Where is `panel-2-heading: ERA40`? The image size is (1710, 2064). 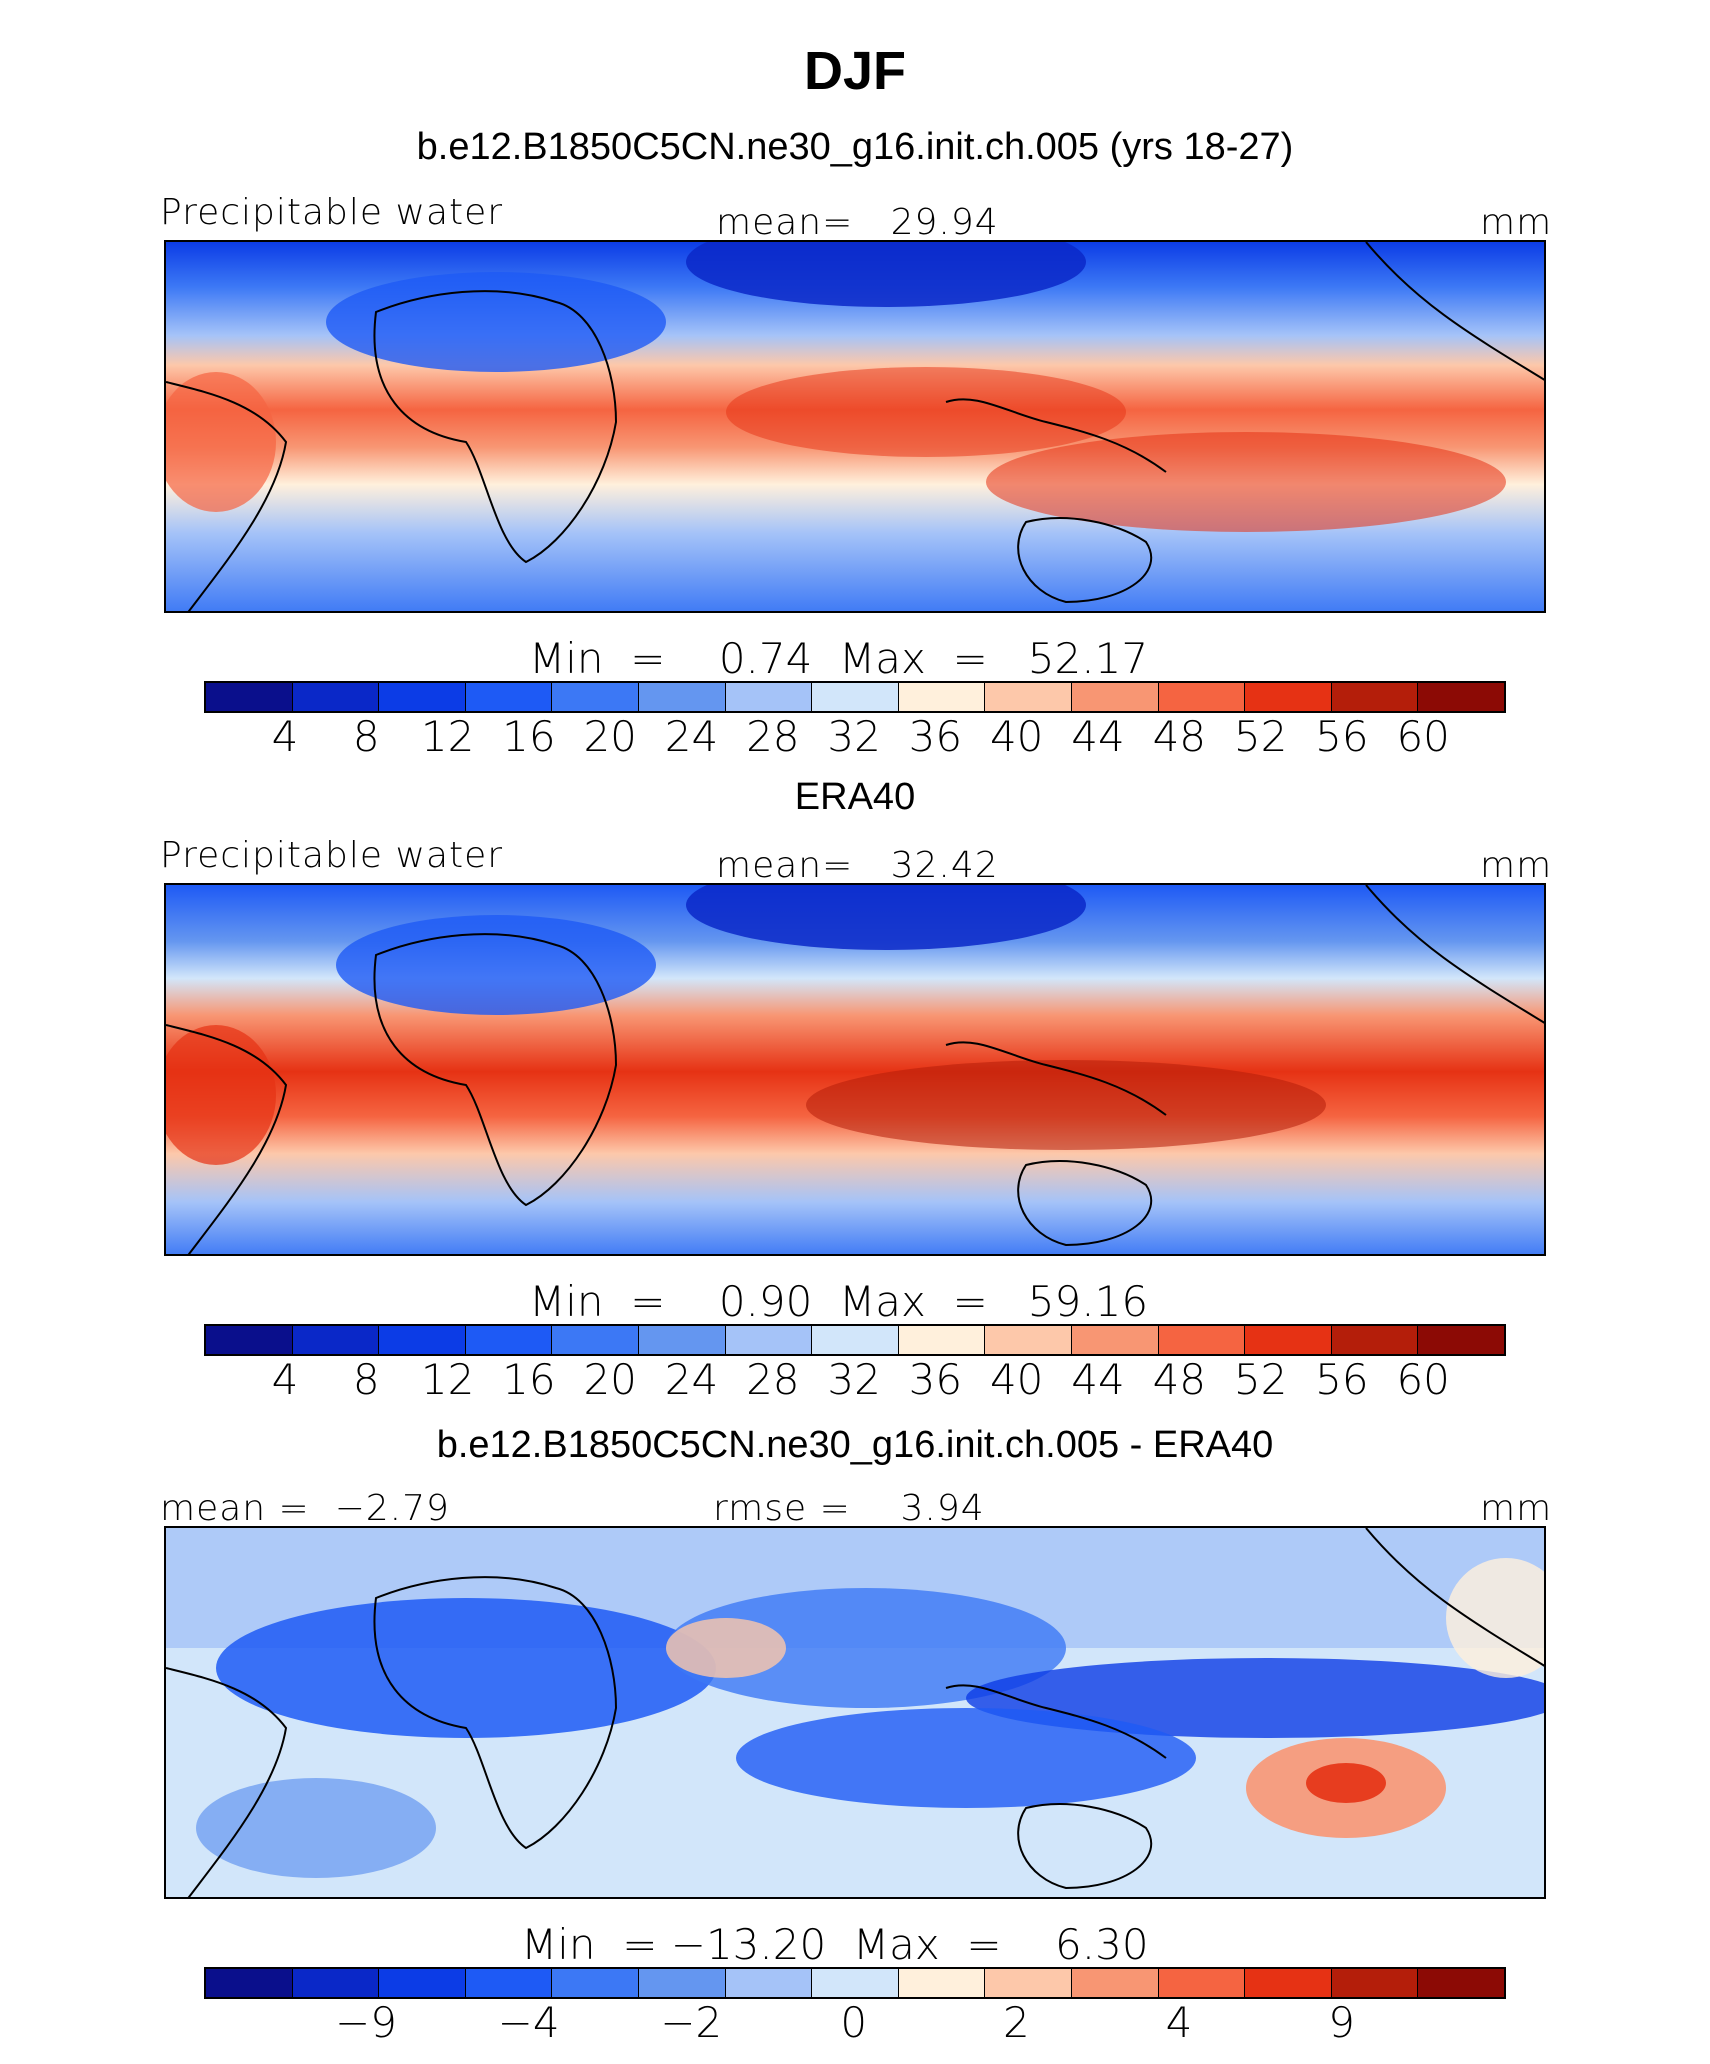 panel-2-heading: ERA40 is located at coordinates (855, 797).